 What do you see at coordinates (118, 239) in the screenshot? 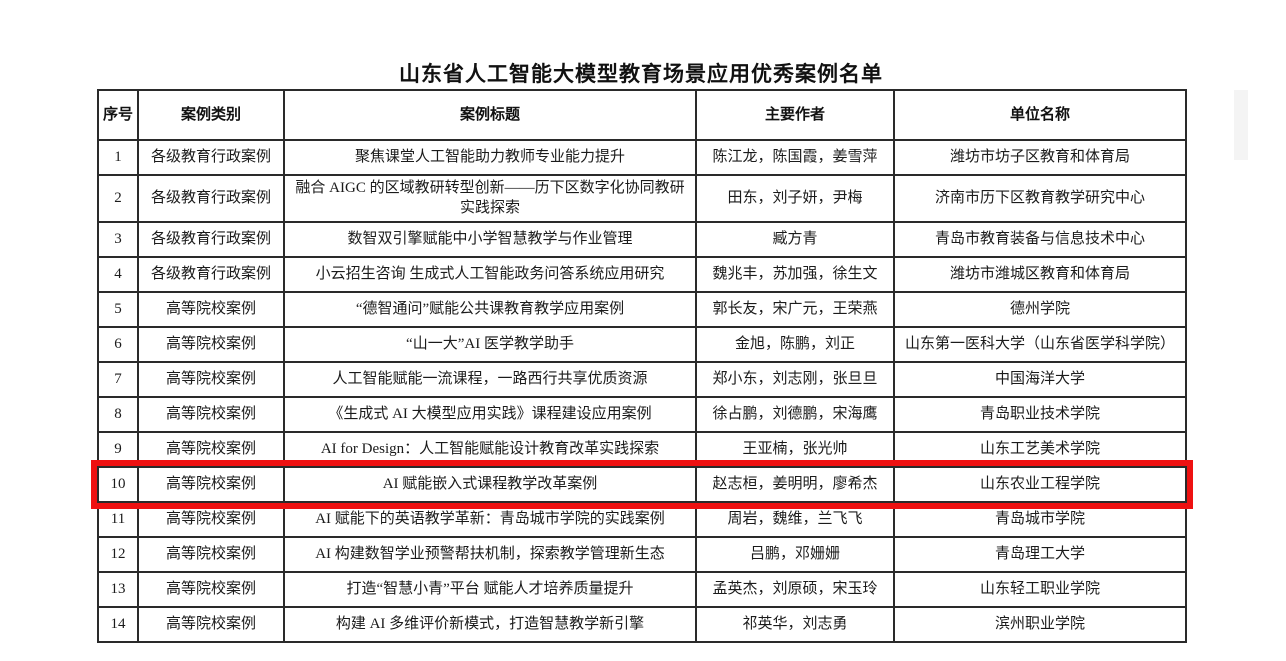
I see `cell-no: 3` at bounding box center [118, 239].